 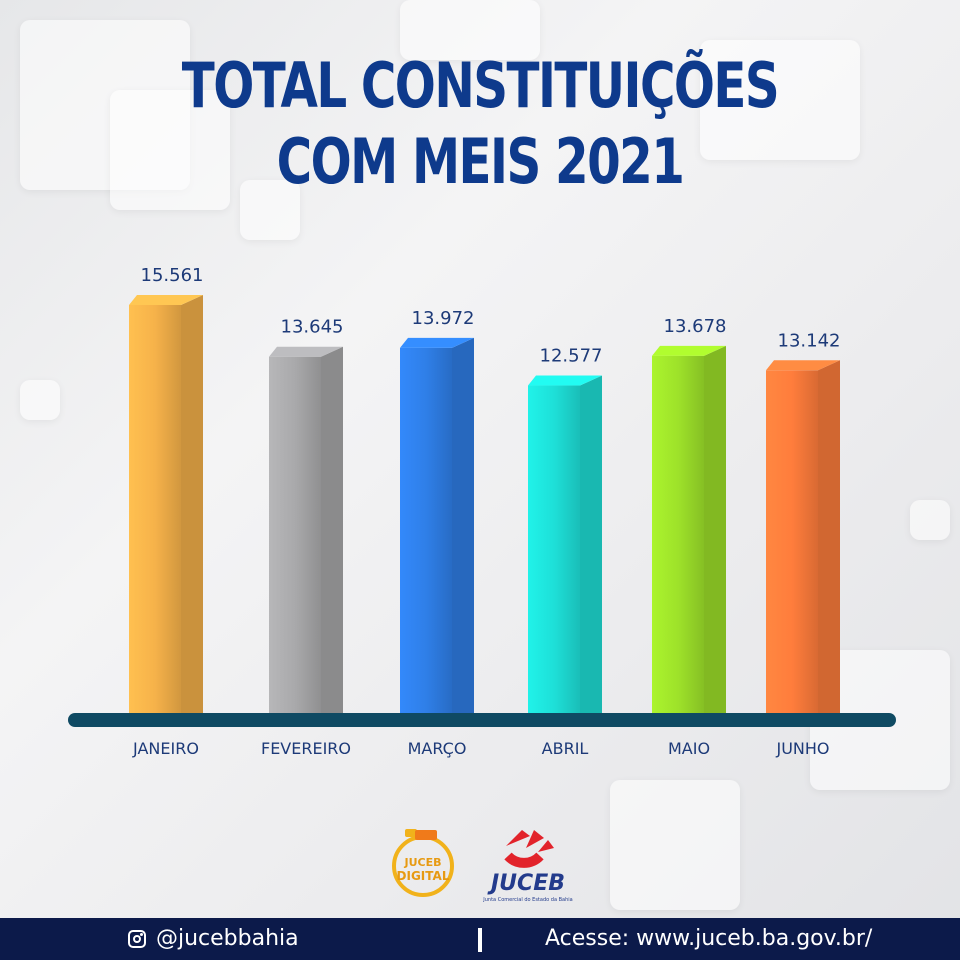 What do you see at coordinates (172, 275) in the screenshot?
I see `data-label: 15.561` at bounding box center [172, 275].